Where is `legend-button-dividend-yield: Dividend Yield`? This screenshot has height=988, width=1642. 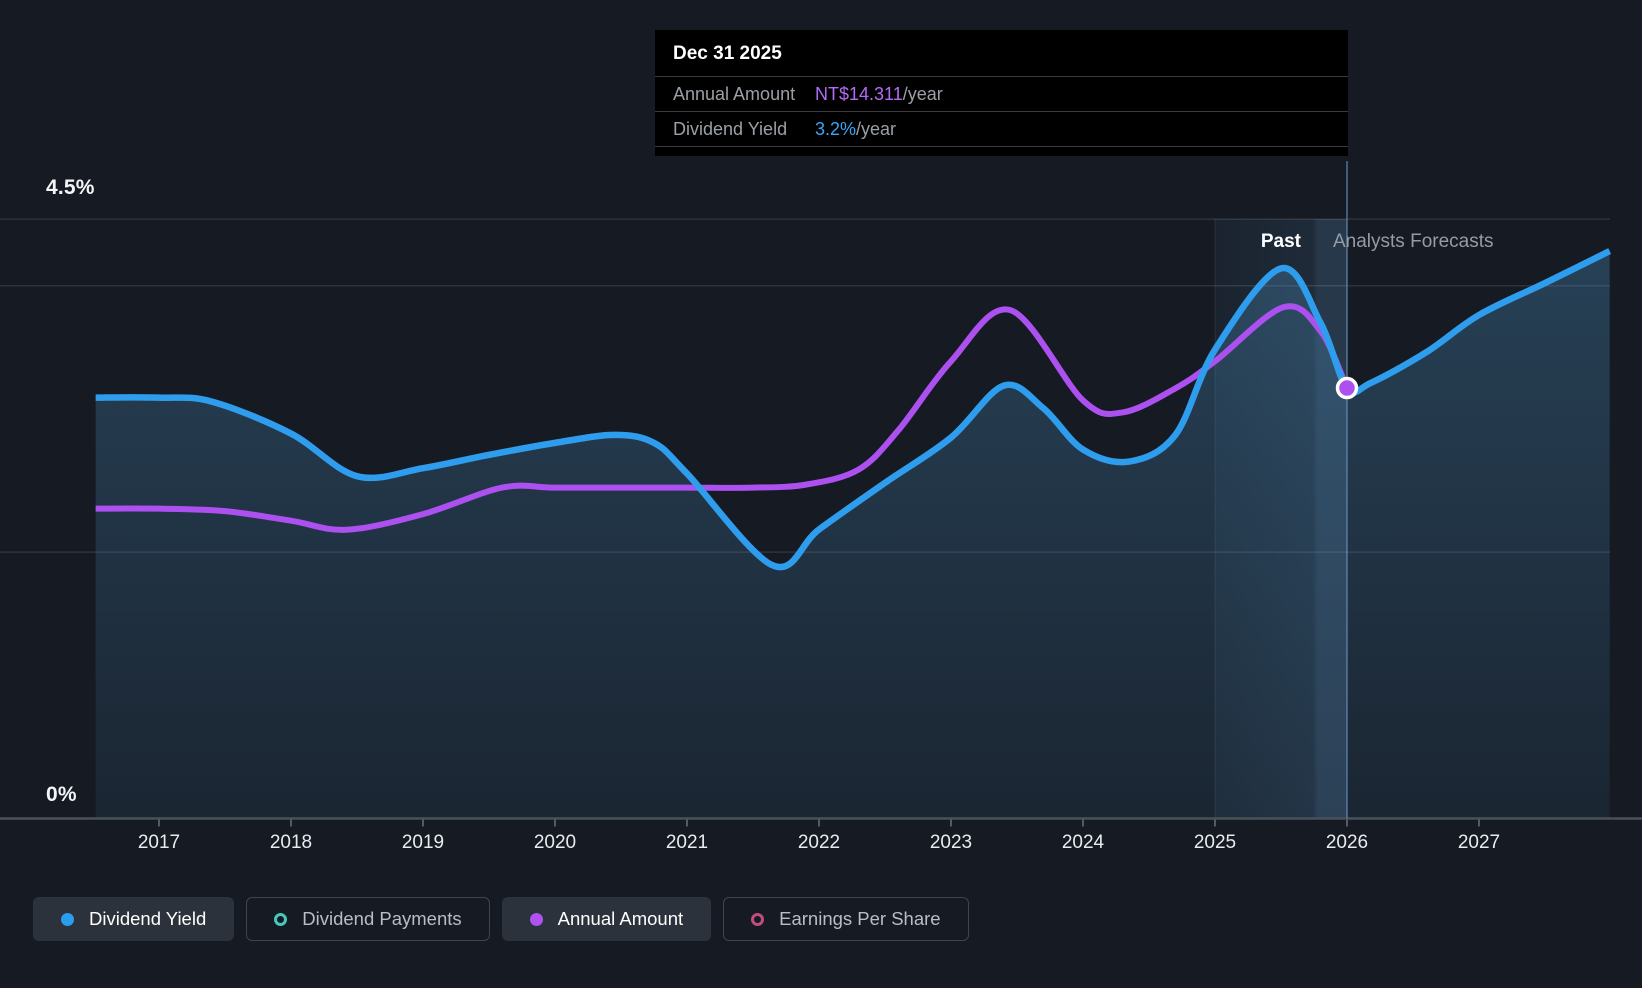 legend-button-dividend-yield: Dividend Yield is located at coordinates (134, 919).